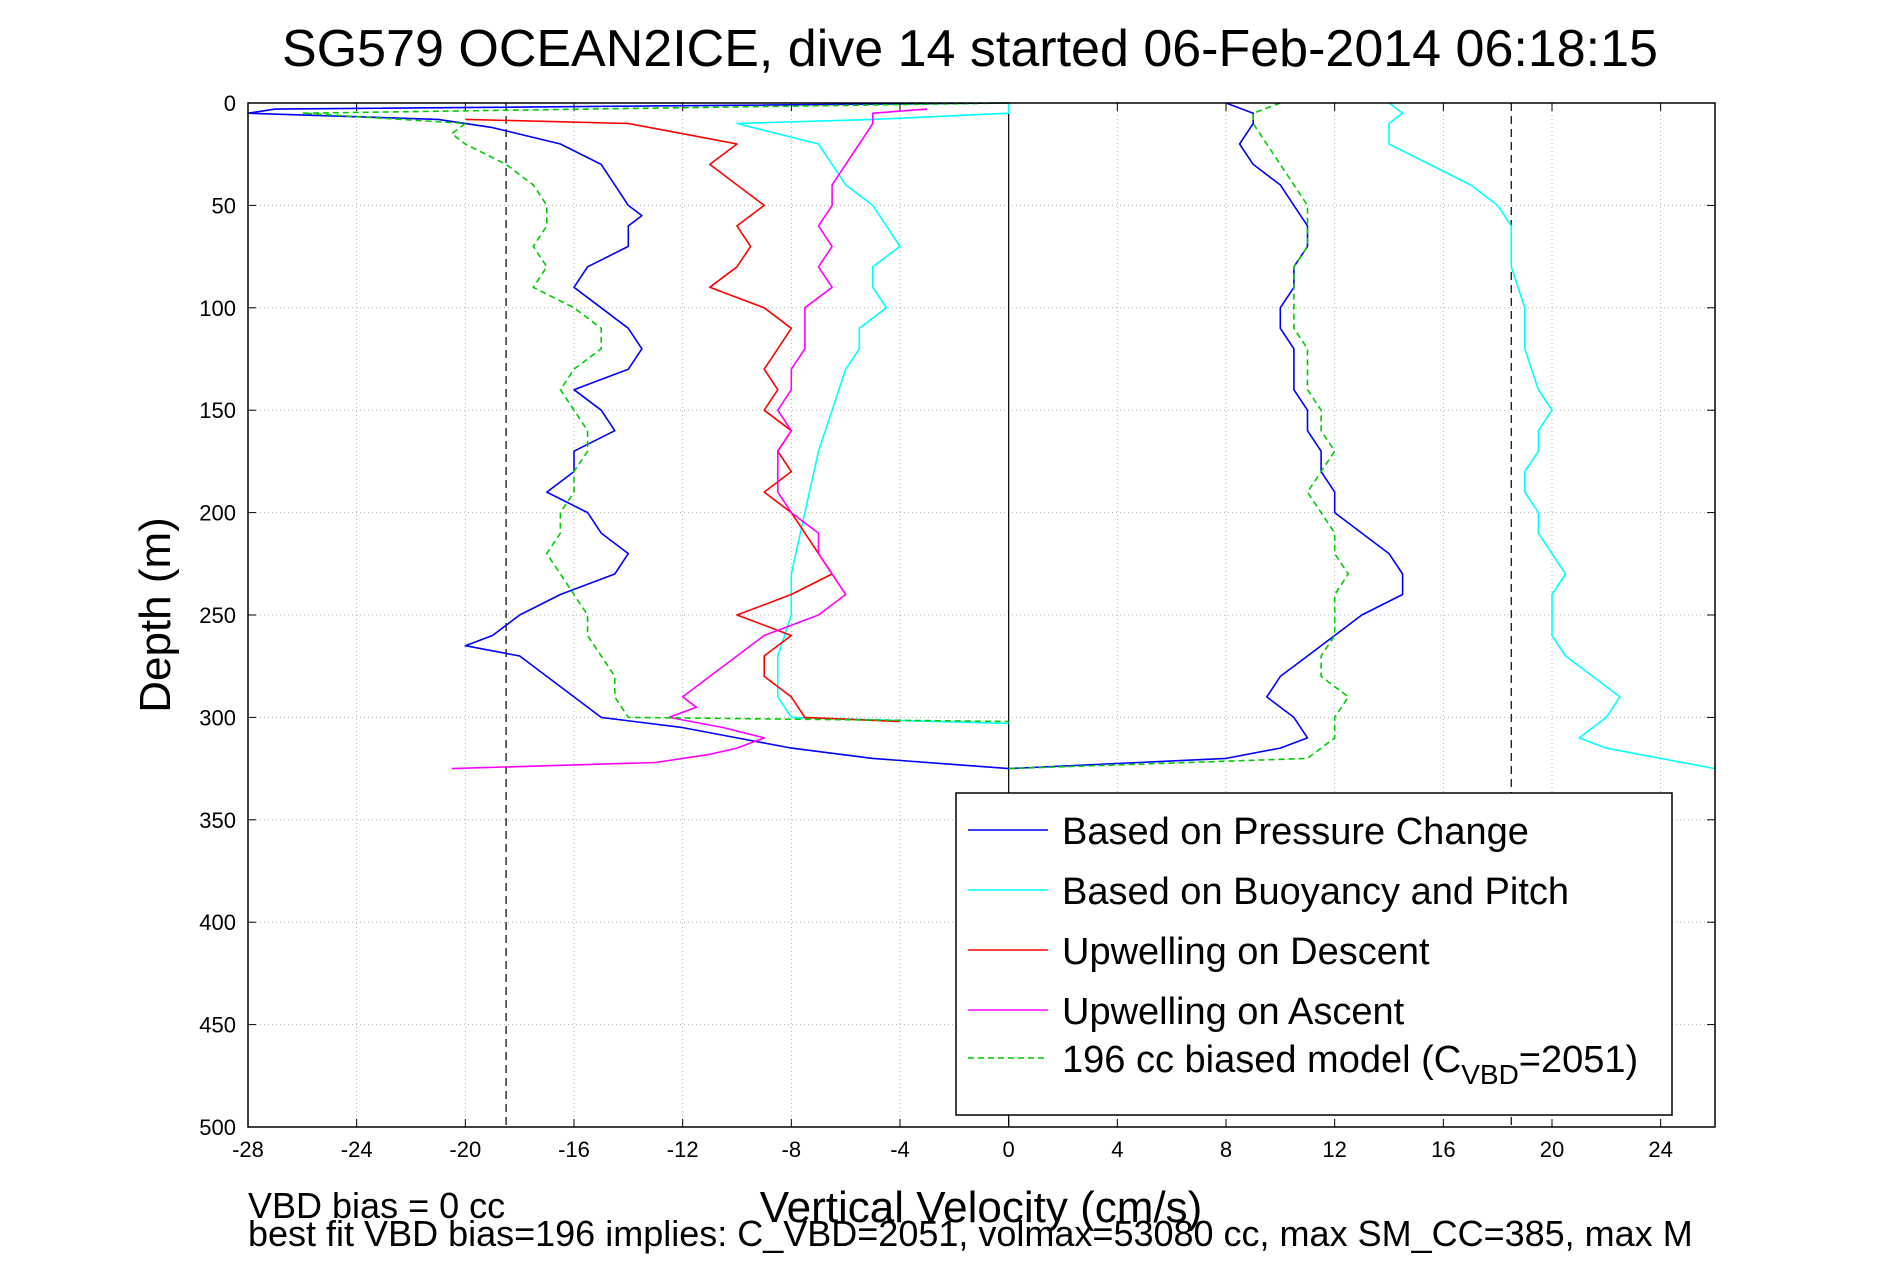 The width and height of the screenshot is (1891, 1267). I want to click on y-tick-label: 200, so click(217, 513).